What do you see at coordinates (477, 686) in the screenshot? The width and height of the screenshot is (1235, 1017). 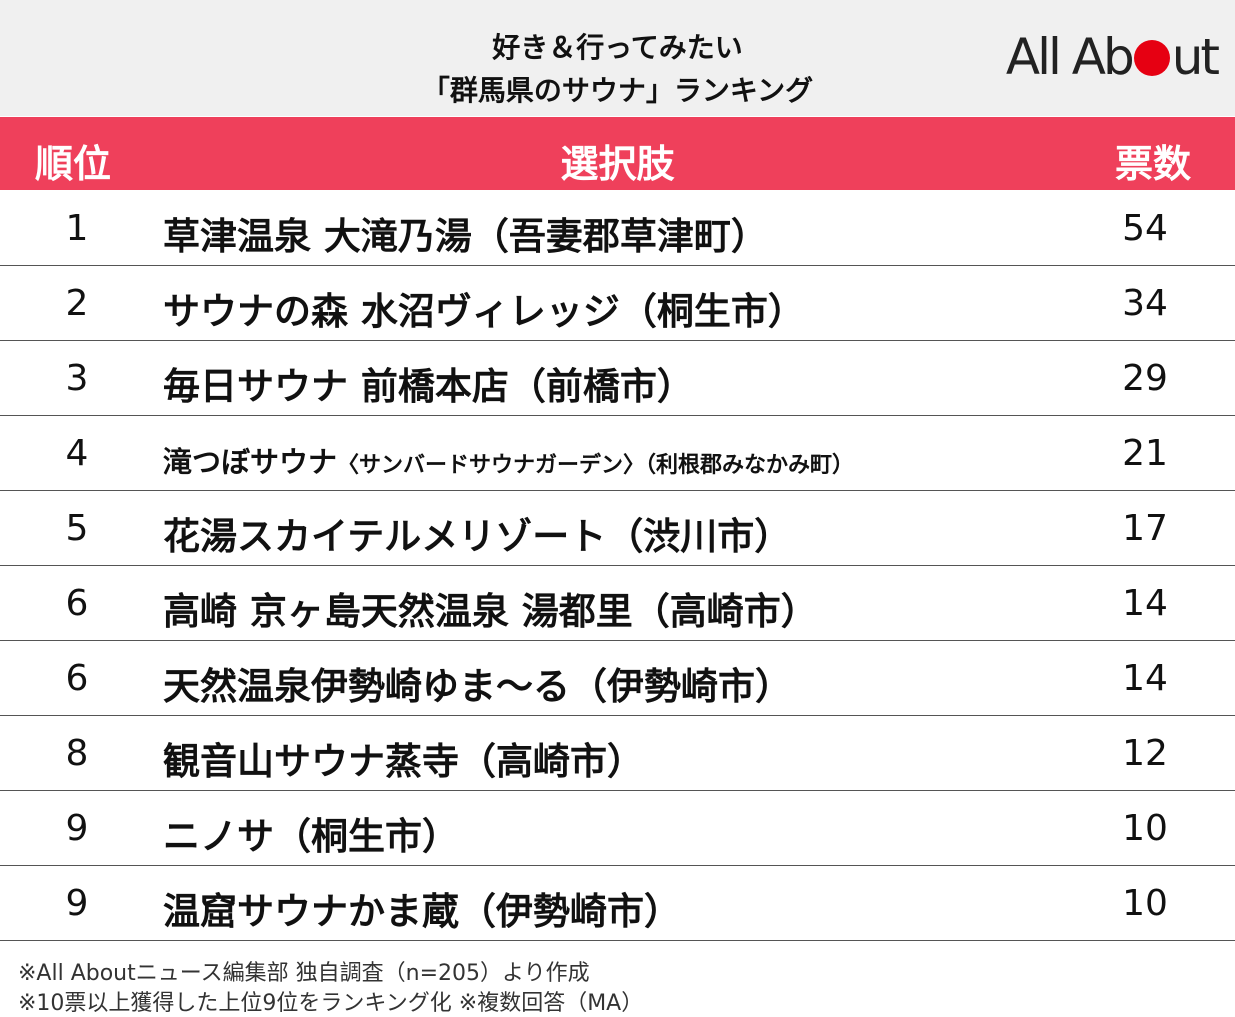 I see `option-name: 天然温泉伊勢崎ゆま～る（伊勢崎市）` at bounding box center [477, 686].